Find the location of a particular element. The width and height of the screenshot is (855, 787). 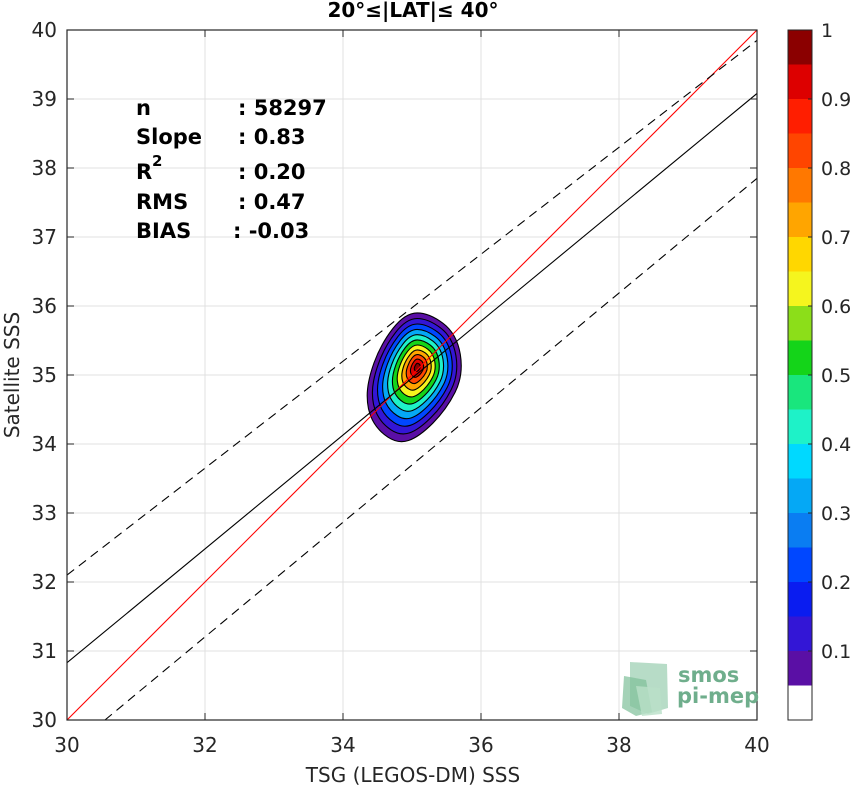

smos-pi-mep-logo: smos pi-mep is located at coordinates (690, 689).